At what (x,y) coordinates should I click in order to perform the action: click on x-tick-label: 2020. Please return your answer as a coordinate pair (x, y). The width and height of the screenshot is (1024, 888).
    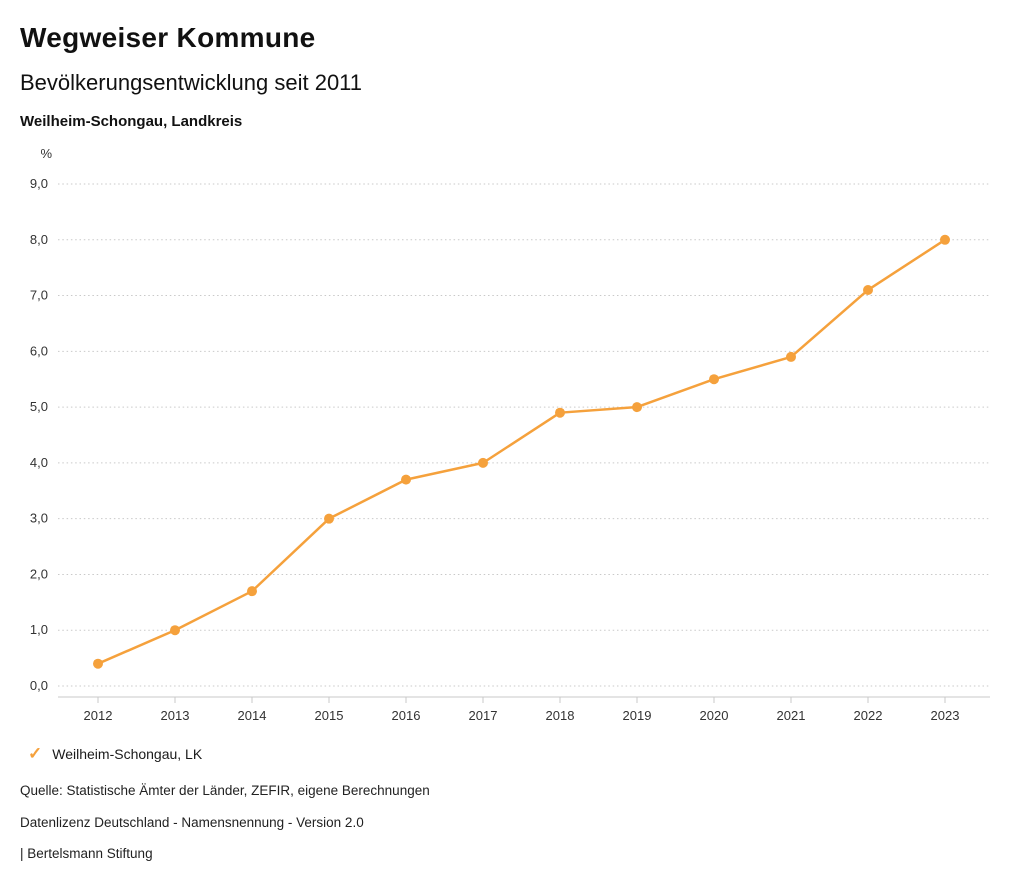
    Looking at the image, I should click on (714, 715).